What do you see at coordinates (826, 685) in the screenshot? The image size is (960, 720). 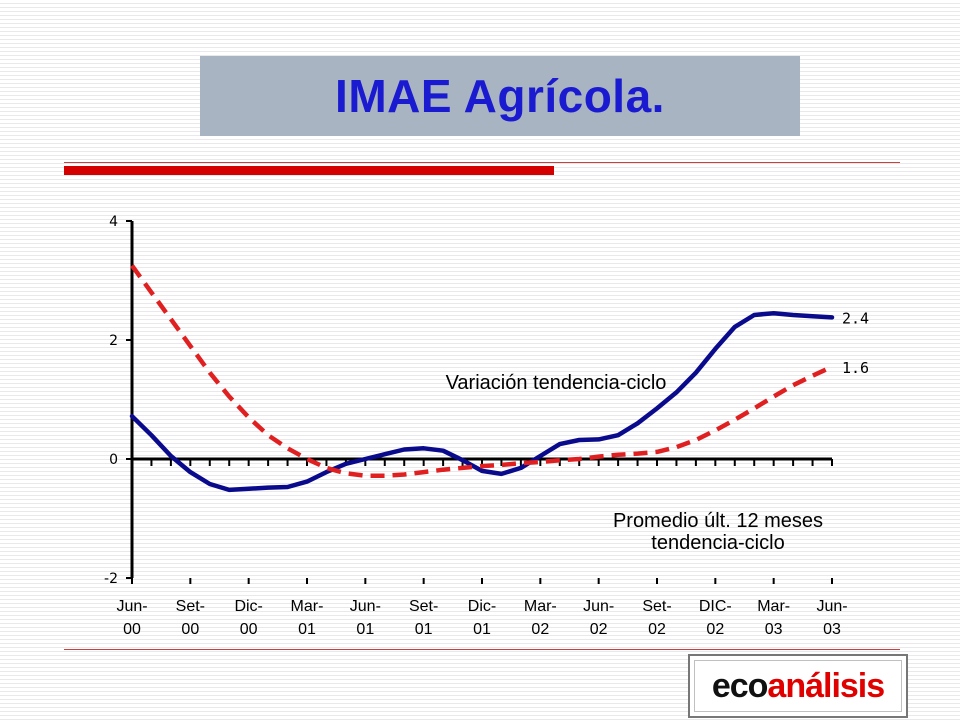 I see `logo-text-analisis: análisis` at bounding box center [826, 685].